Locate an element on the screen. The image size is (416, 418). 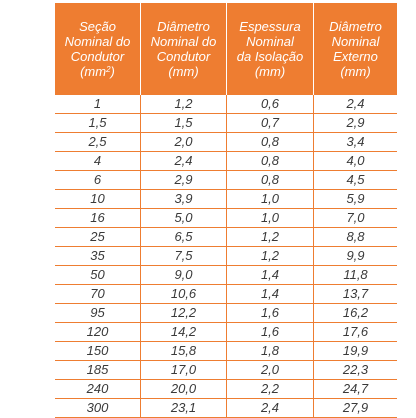
cell-diametro-condutor: 10,6 is located at coordinates (184, 294).